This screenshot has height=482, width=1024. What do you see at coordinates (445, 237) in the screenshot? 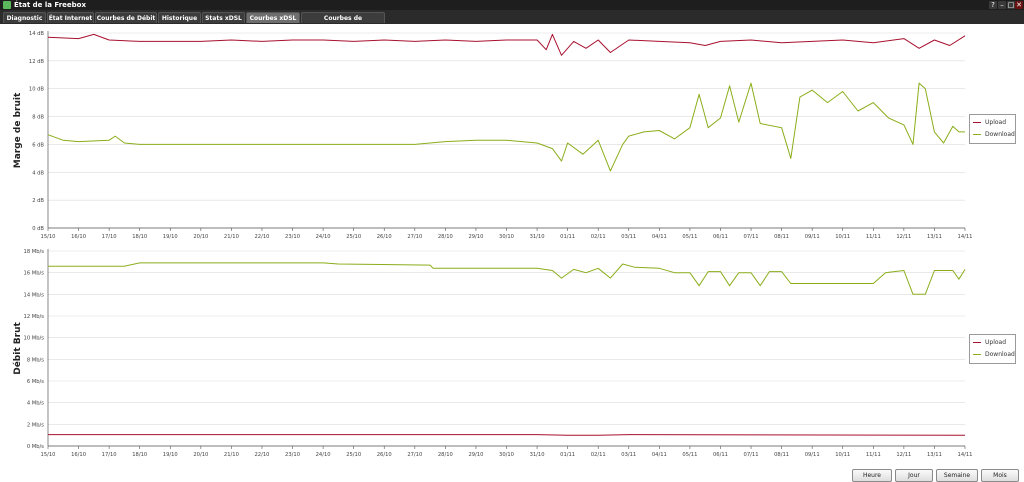
I see `snr-xtick-label: 28/10` at bounding box center [445, 237].